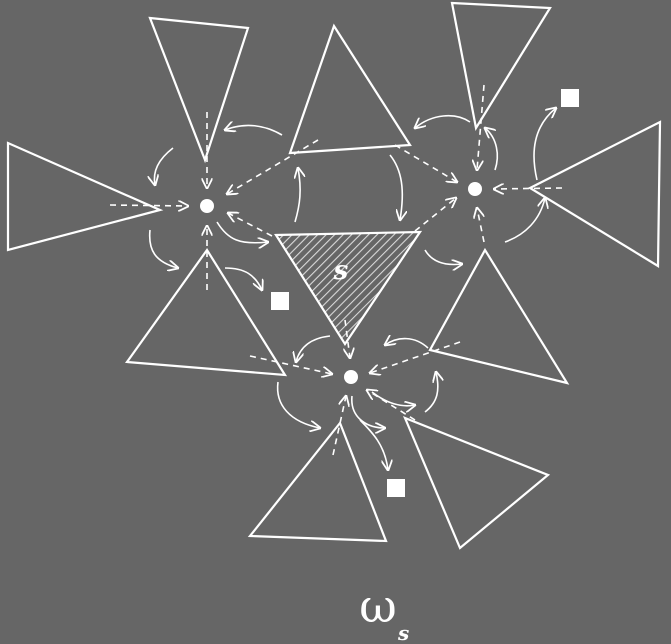  Describe the element at coordinates (85, 196) in the screenshot. I see `triangle-left` at that location.